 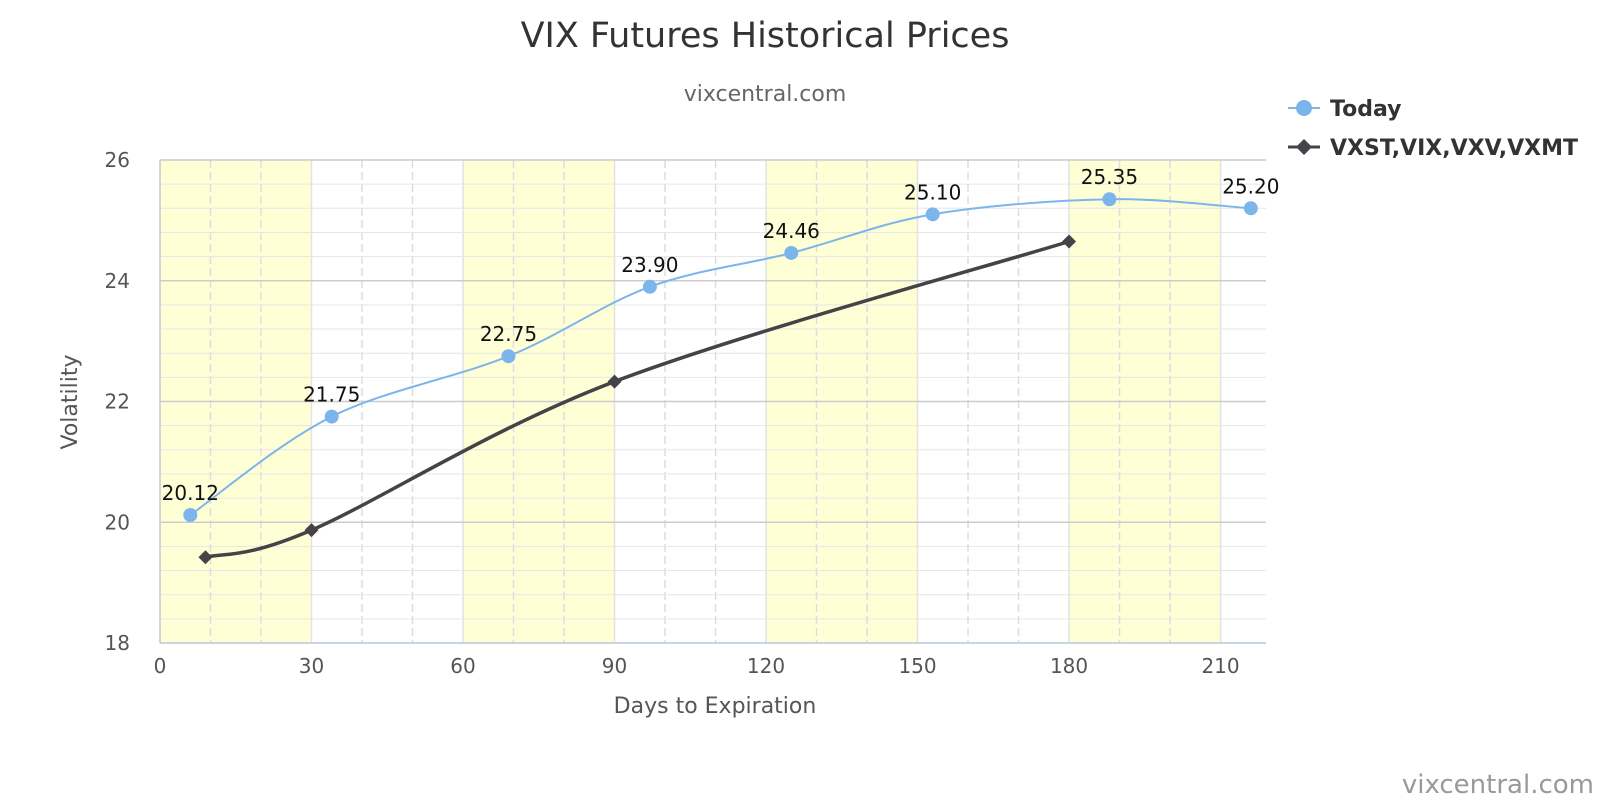 What do you see at coordinates (117, 643) in the screenshot?
I see `y-tick-label: 18` at bounding box center [117, 643].